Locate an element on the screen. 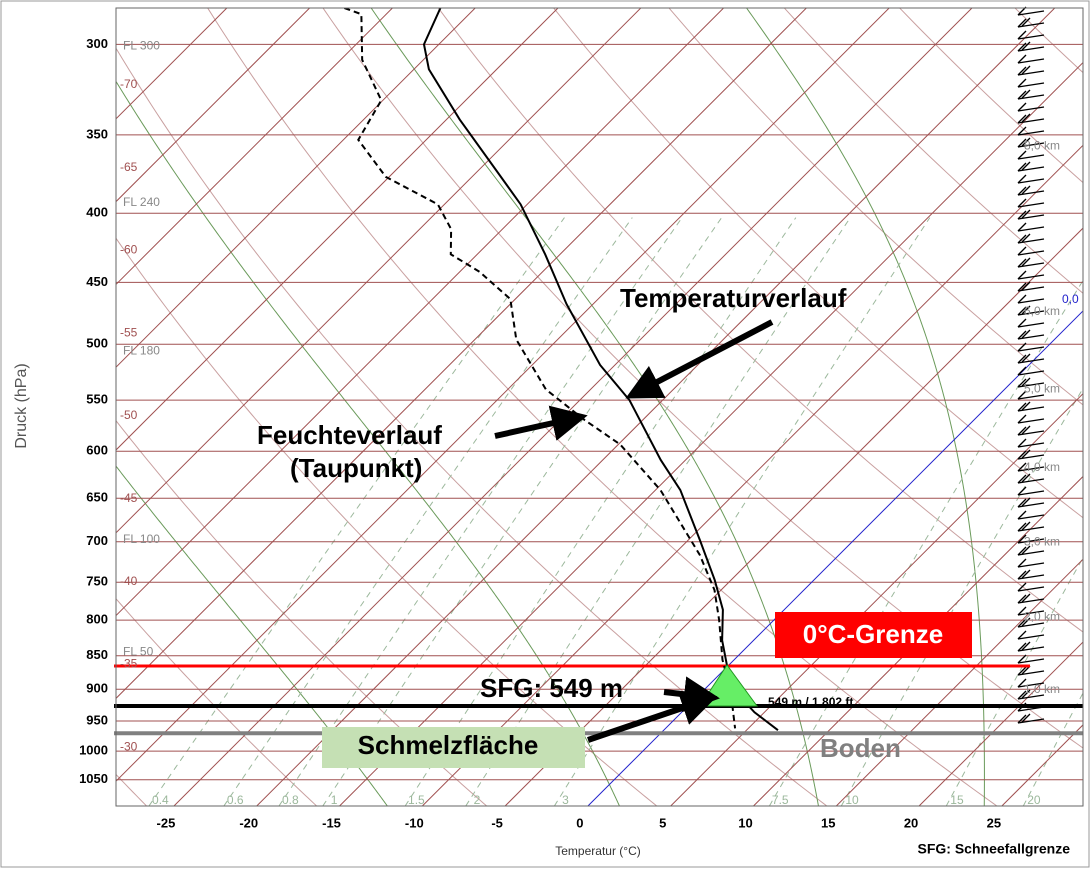  freezing-box is located at coordinates (873, 635).